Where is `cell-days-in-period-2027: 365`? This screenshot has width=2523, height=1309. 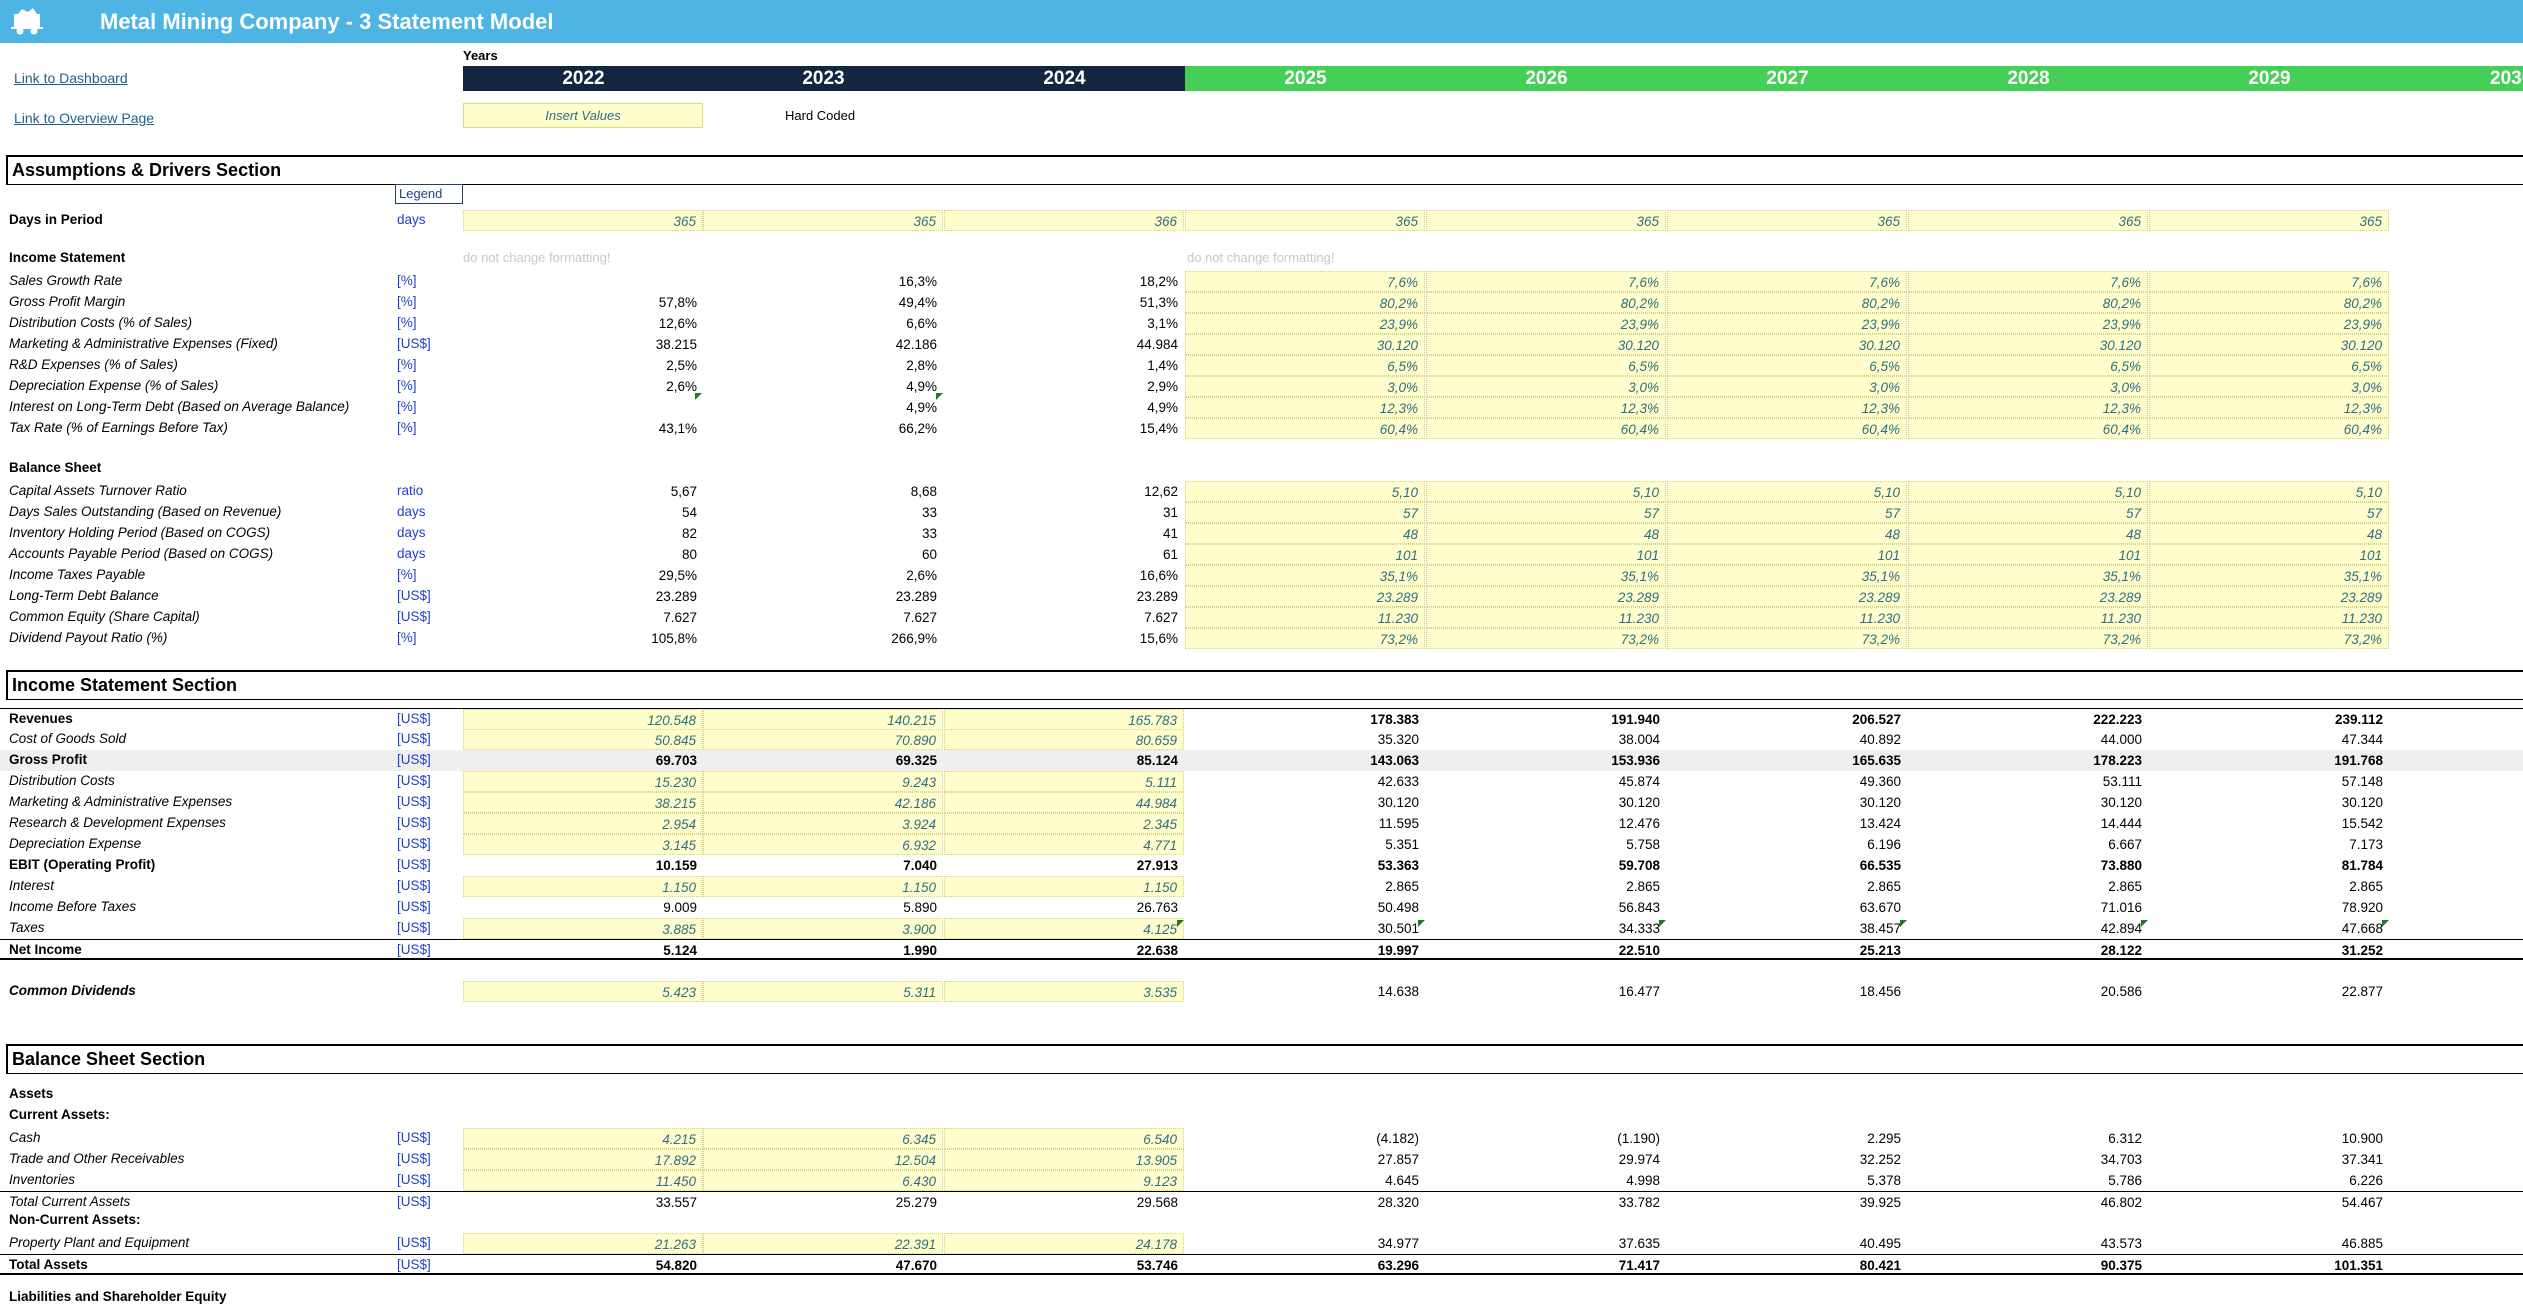
cell-days-in-period-2027: 365 is located at coordinates (1787, 220).